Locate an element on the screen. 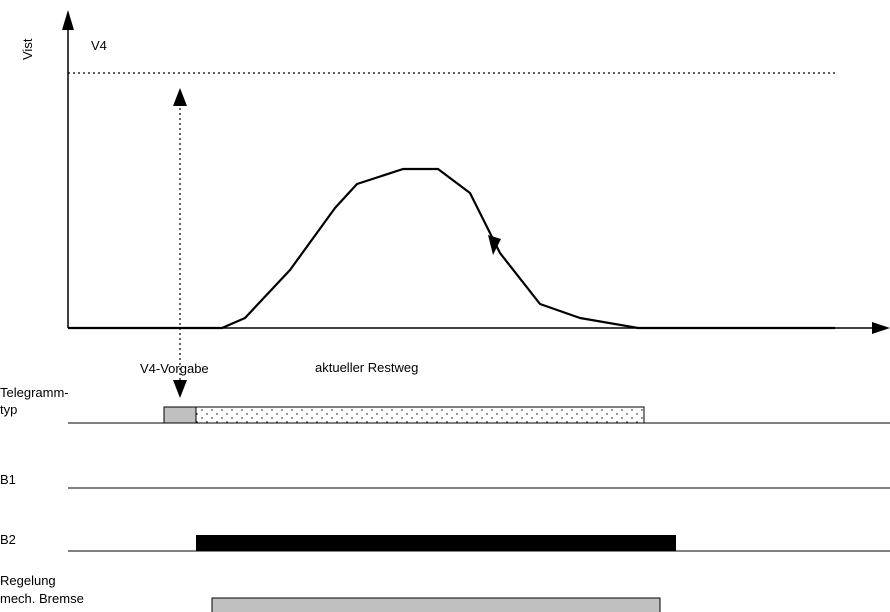  y-axis-arrow-icon is located at coordinates (68, 20).